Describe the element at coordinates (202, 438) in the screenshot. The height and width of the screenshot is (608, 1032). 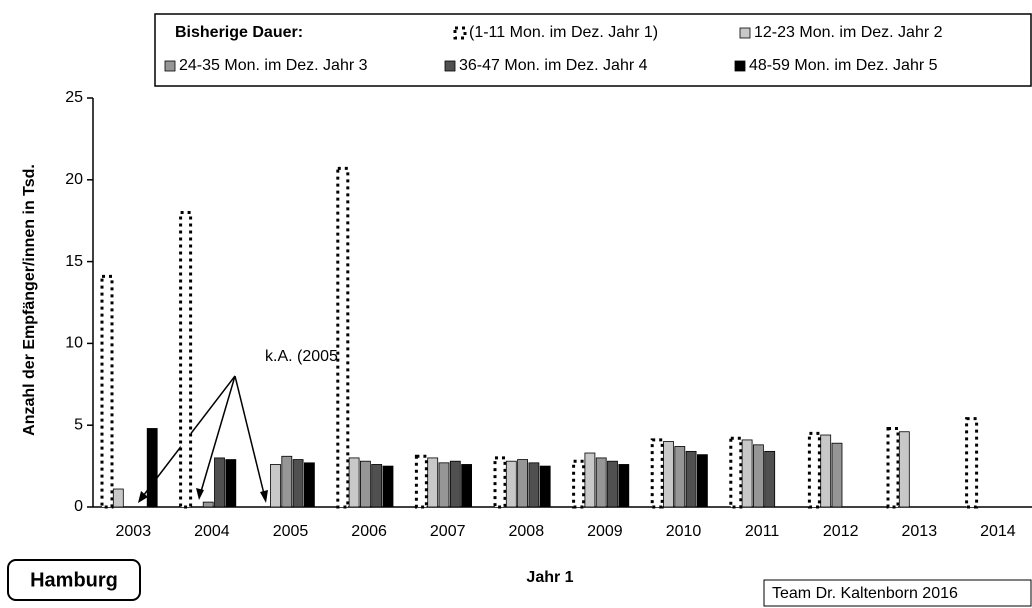
I see `annotation-arrows` at that location.